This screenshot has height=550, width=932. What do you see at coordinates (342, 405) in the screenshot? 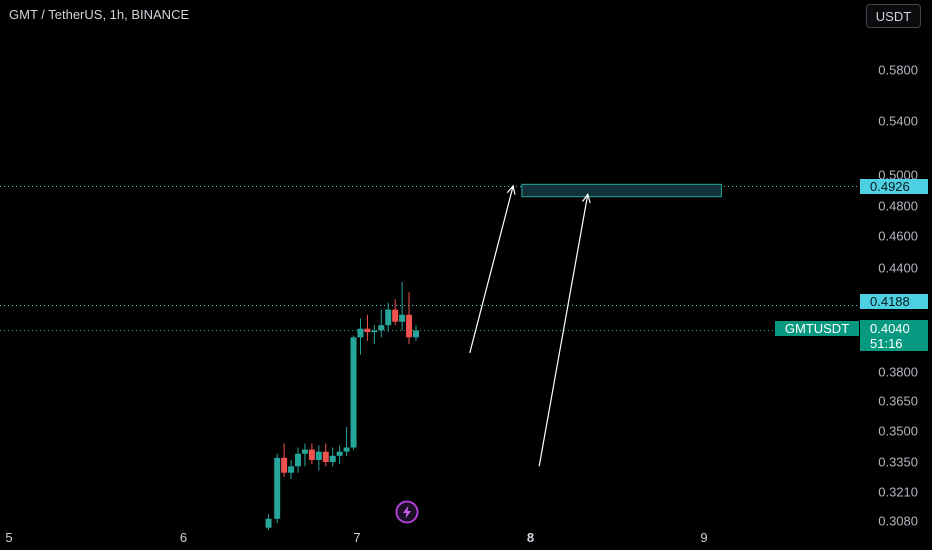
I see `candles-layer` at bounding box center [342, 405].